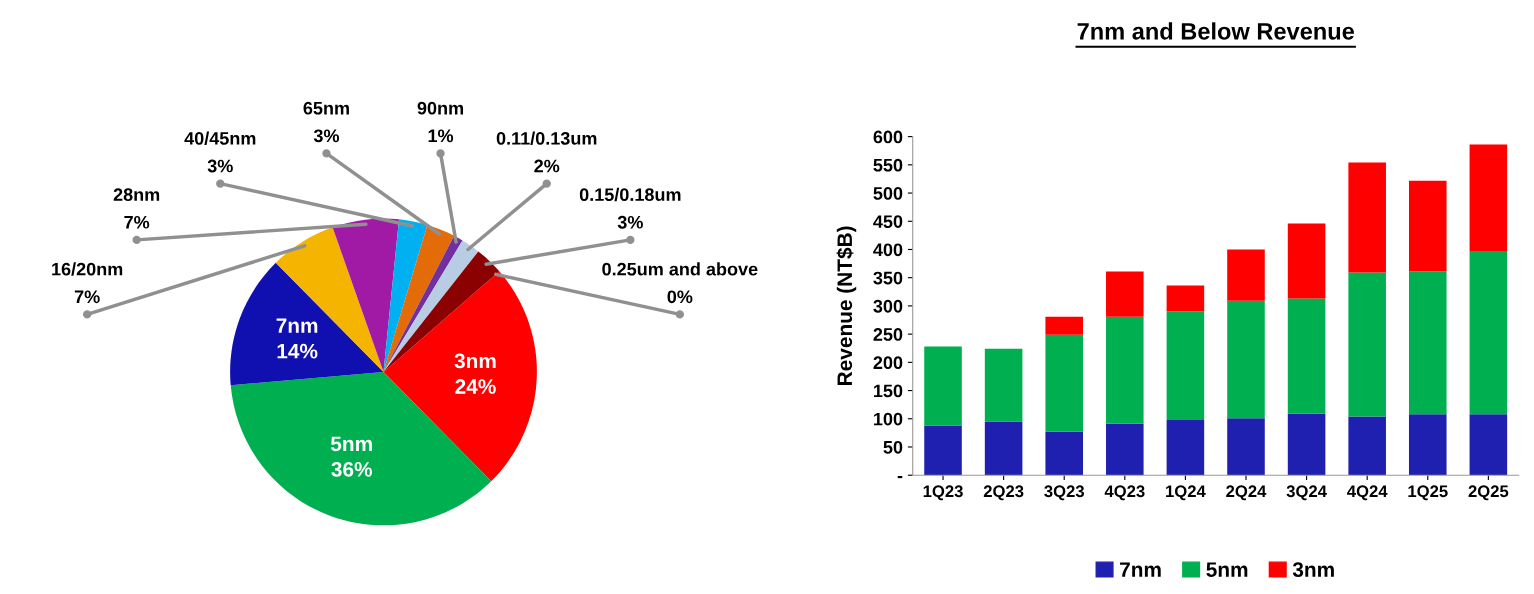  Describe the element at coordinates (888, 419) in the screenshot. I see `y-tick-label: 100` at that location.